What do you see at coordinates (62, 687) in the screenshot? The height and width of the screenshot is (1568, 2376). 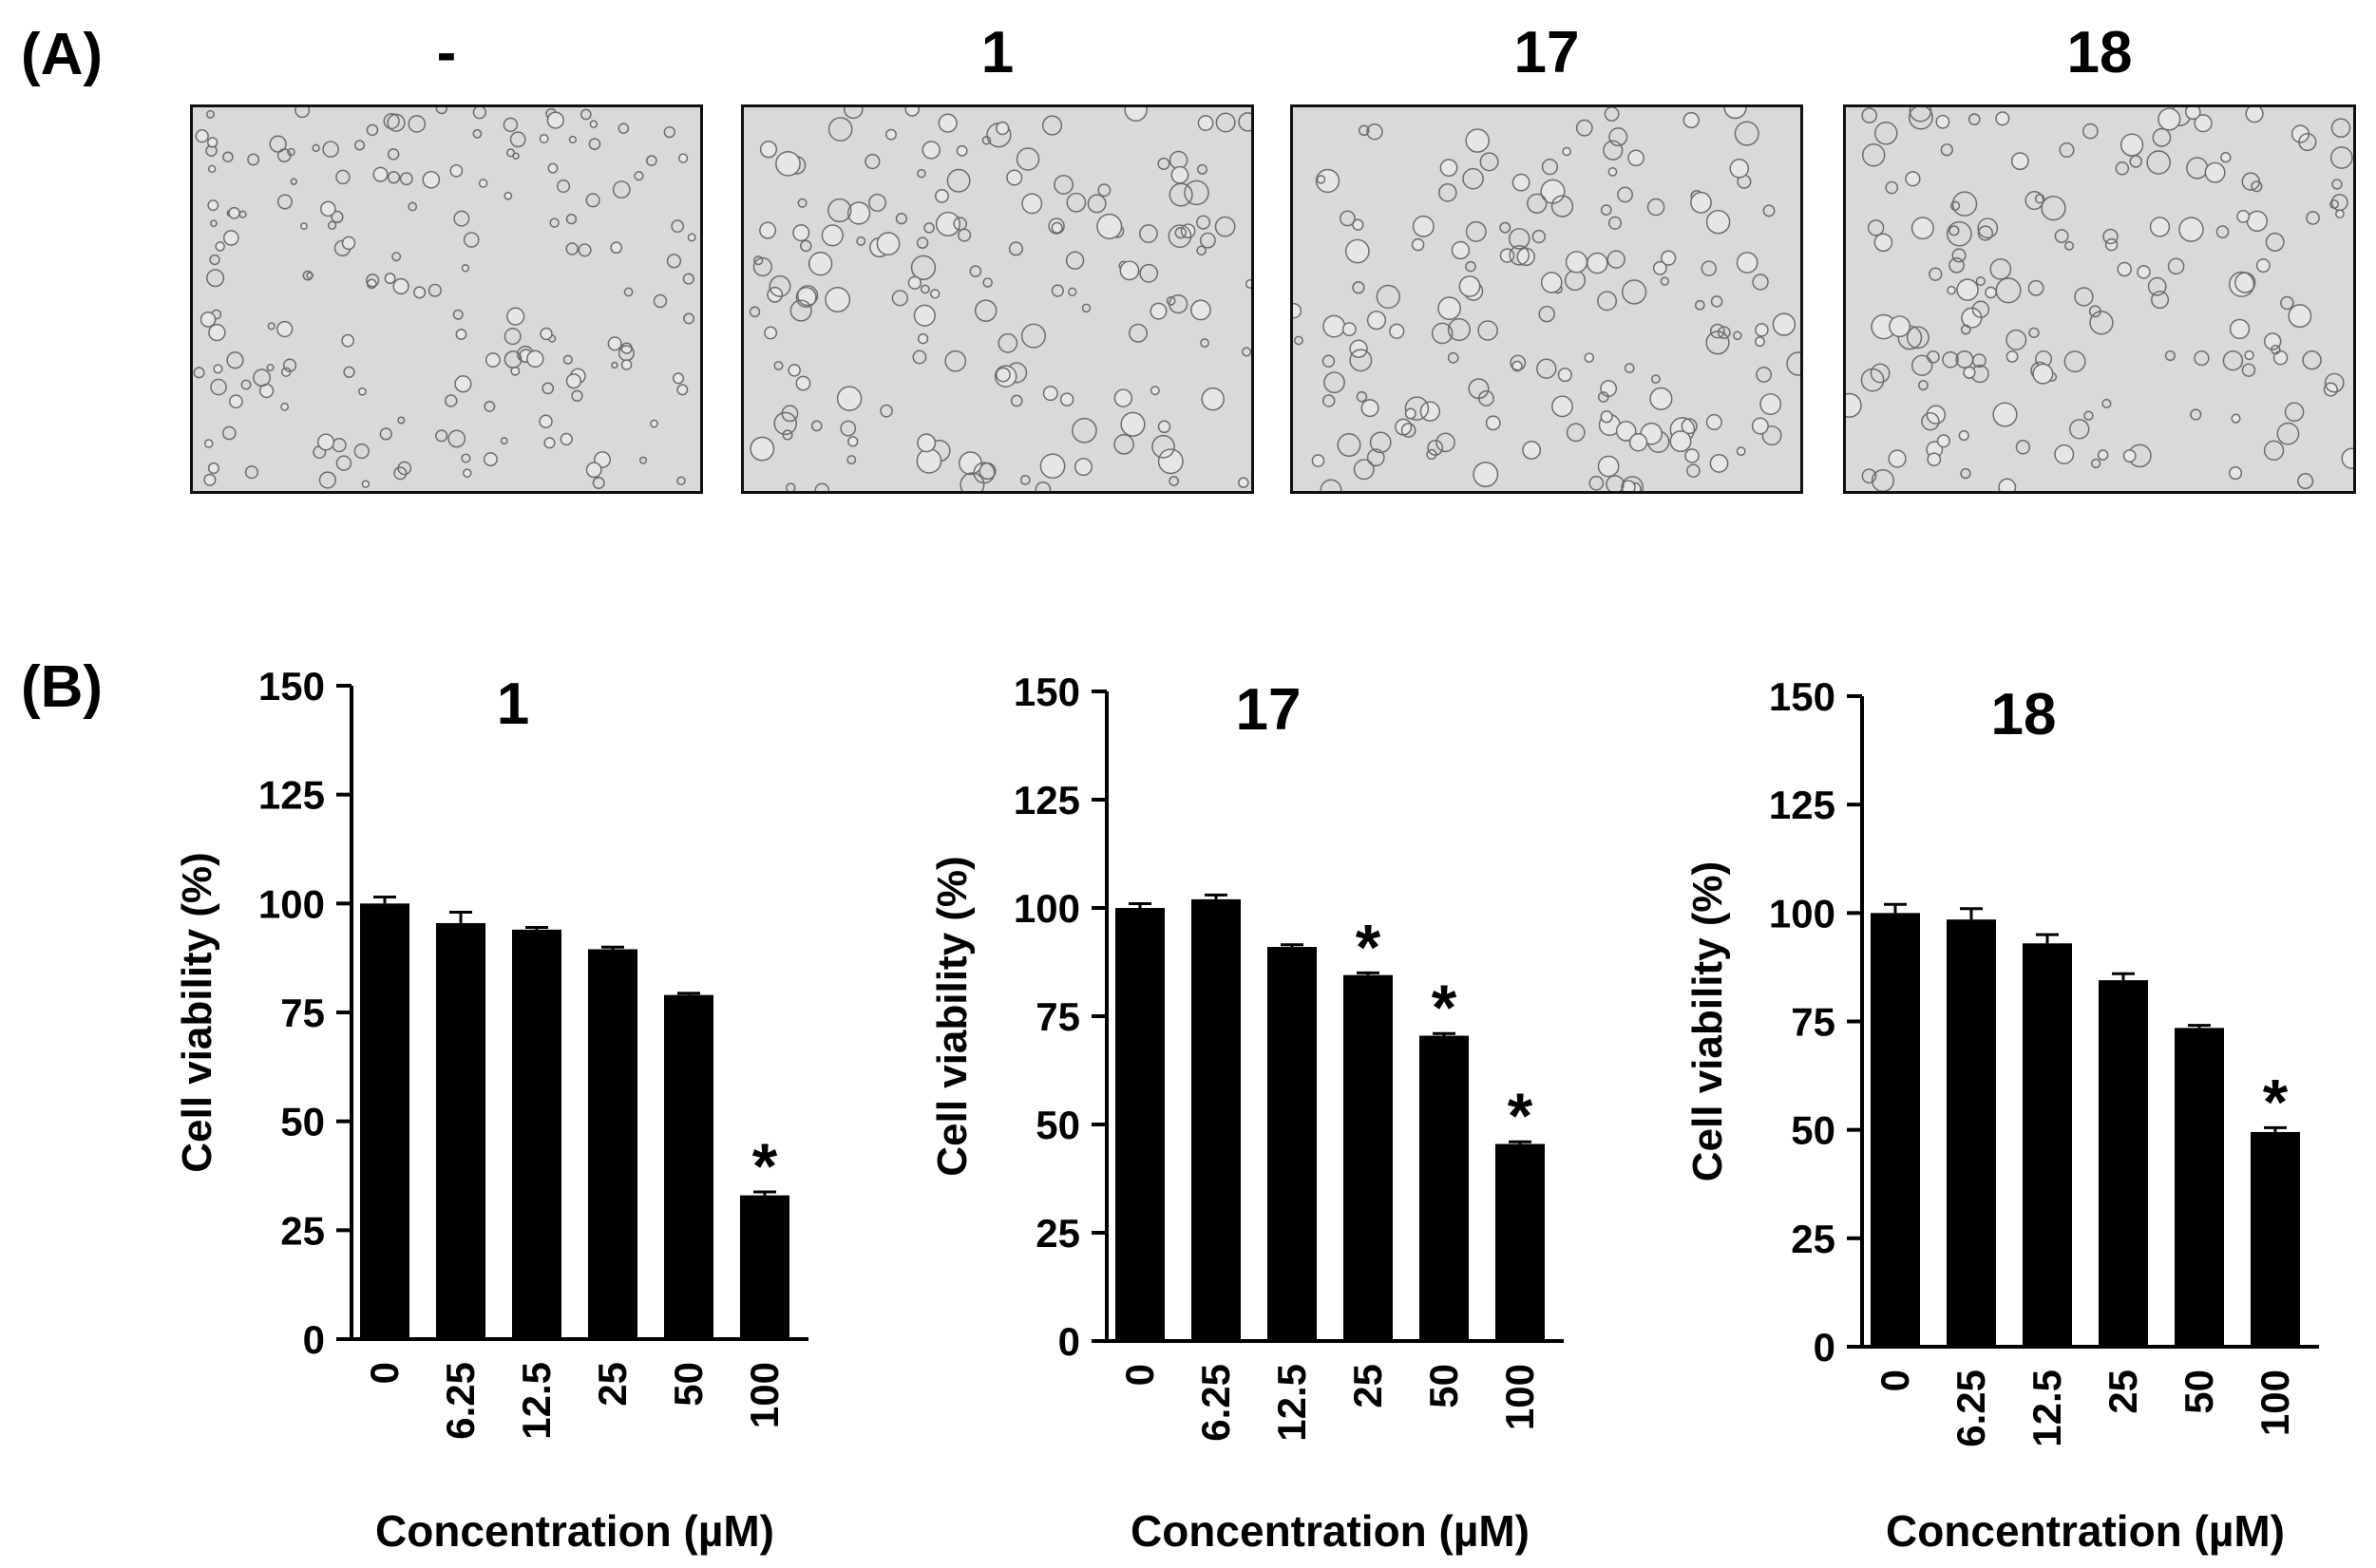 I see `panel-b-label: (B)` at bounding box center [62, 687].